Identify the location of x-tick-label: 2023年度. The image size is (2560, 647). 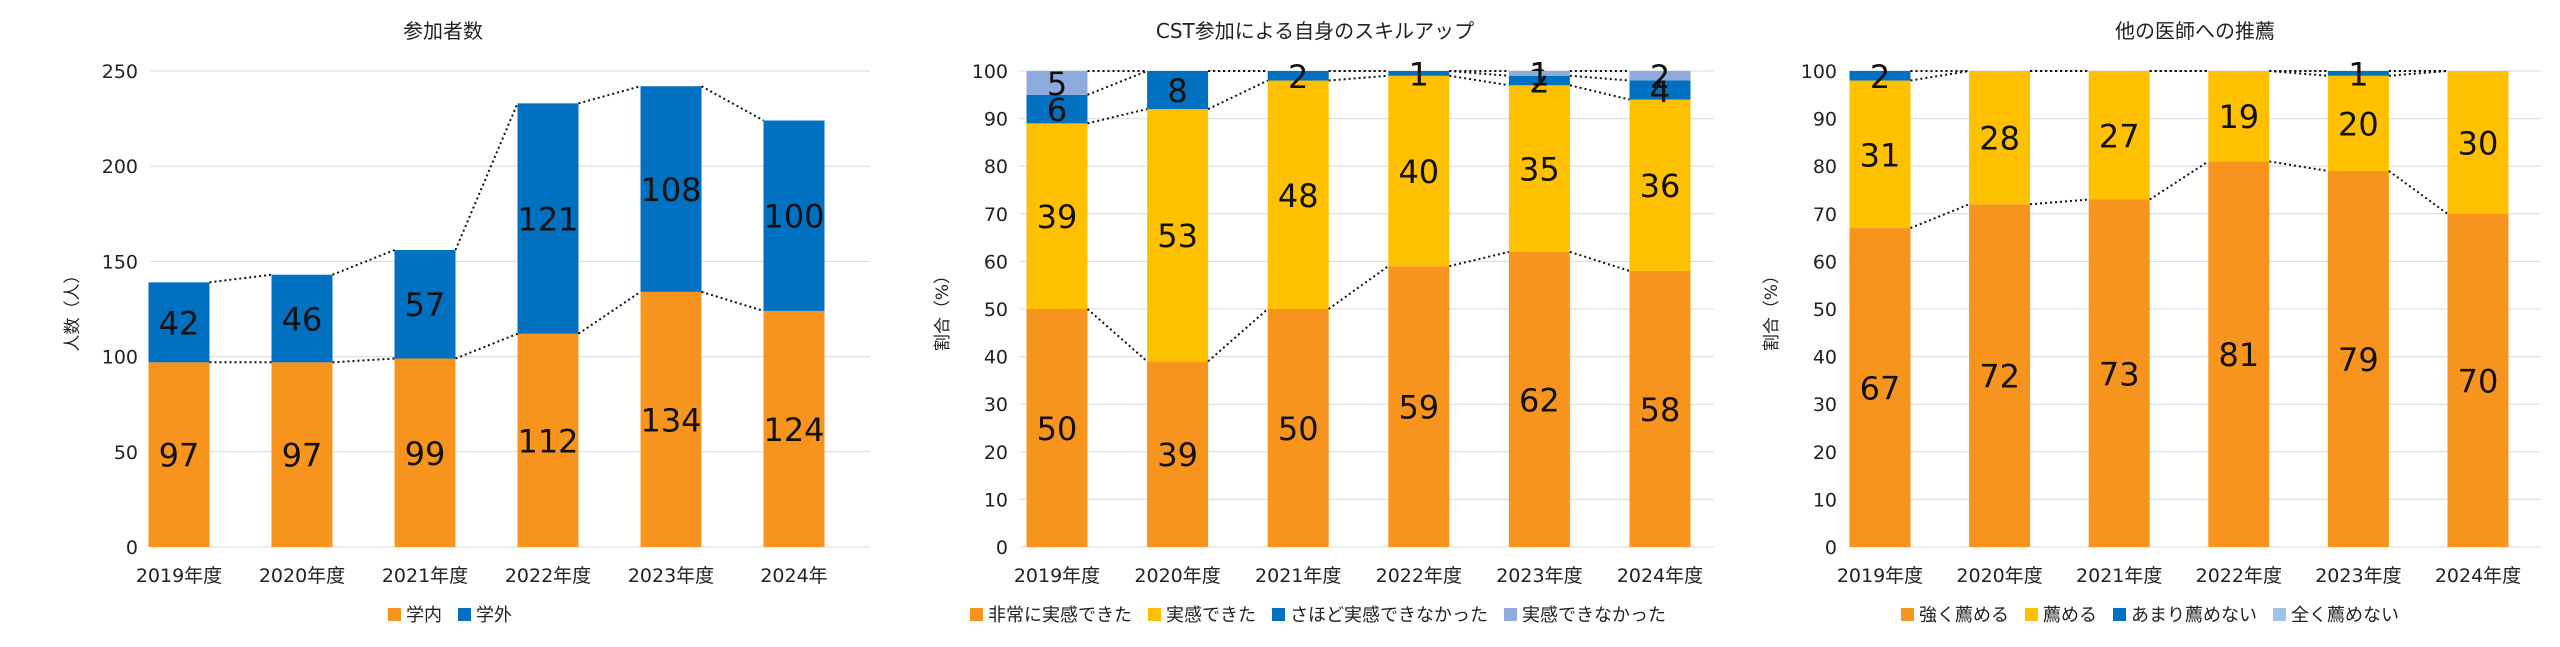
(1539, 576).